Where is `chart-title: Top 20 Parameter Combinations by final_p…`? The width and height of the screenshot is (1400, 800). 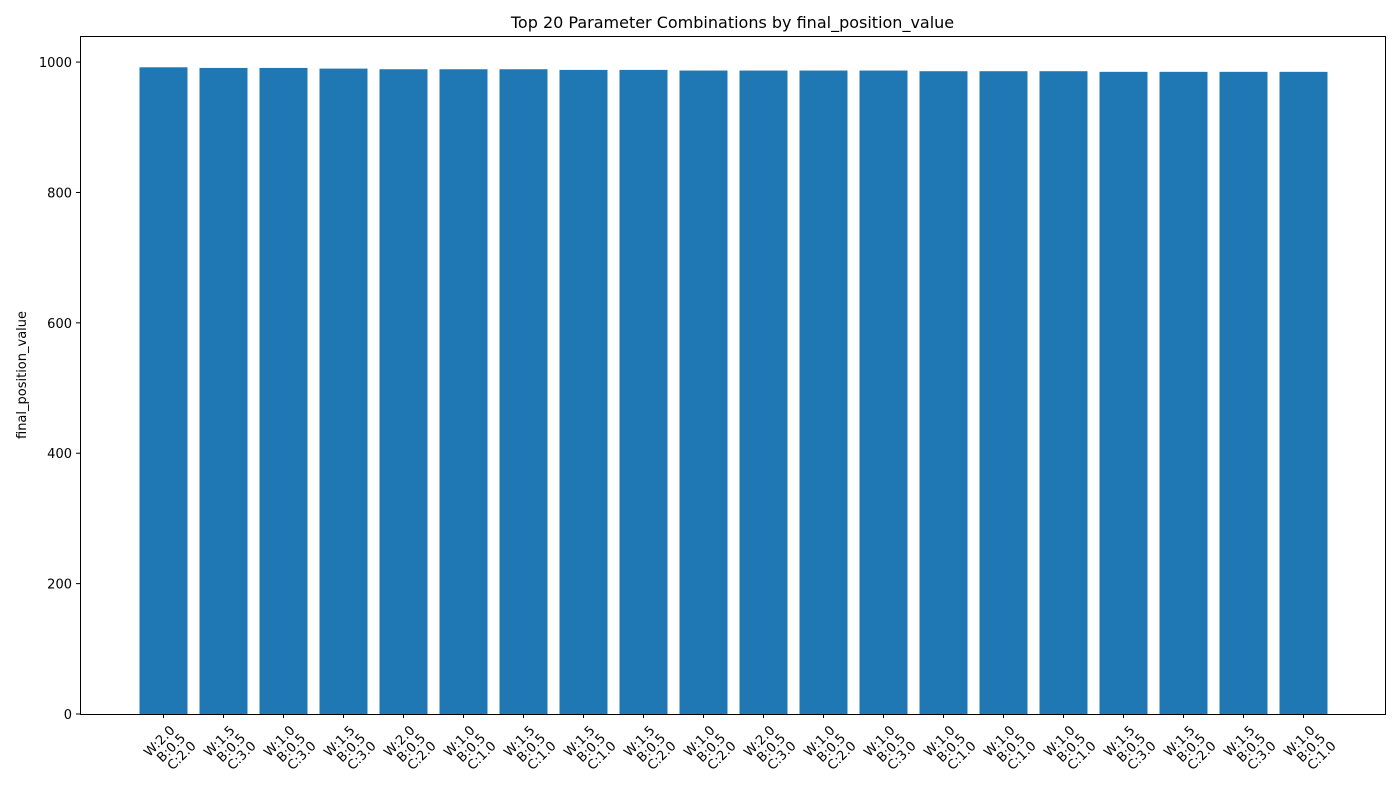
chart-title: Top 20 Parameter Combinations by final_p… is located at coordinates (732, 23).